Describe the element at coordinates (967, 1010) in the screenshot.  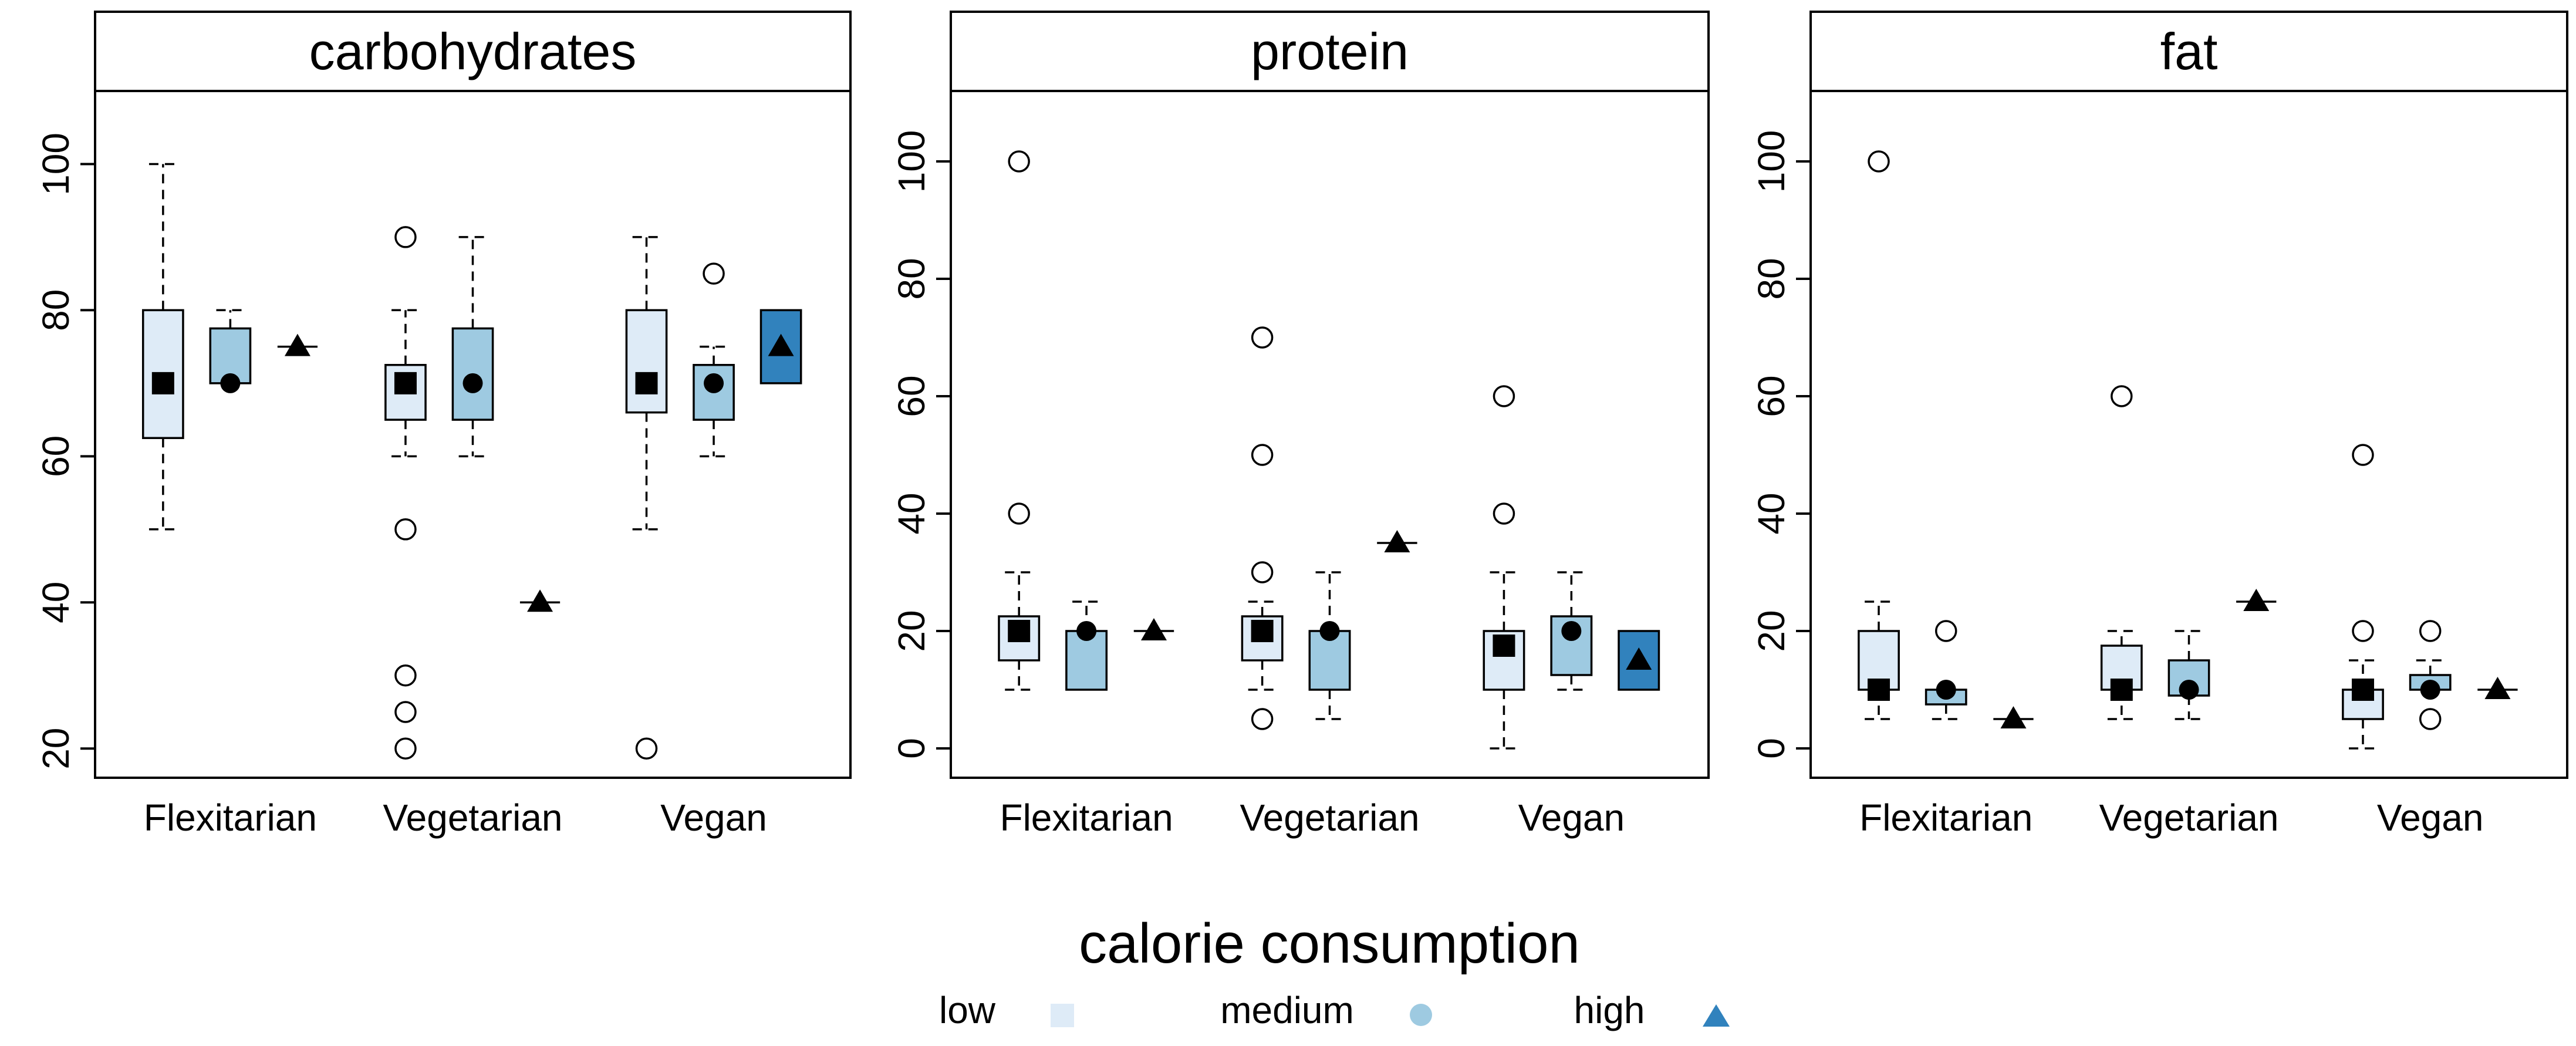
I see `legend-label-low: low` at that location.